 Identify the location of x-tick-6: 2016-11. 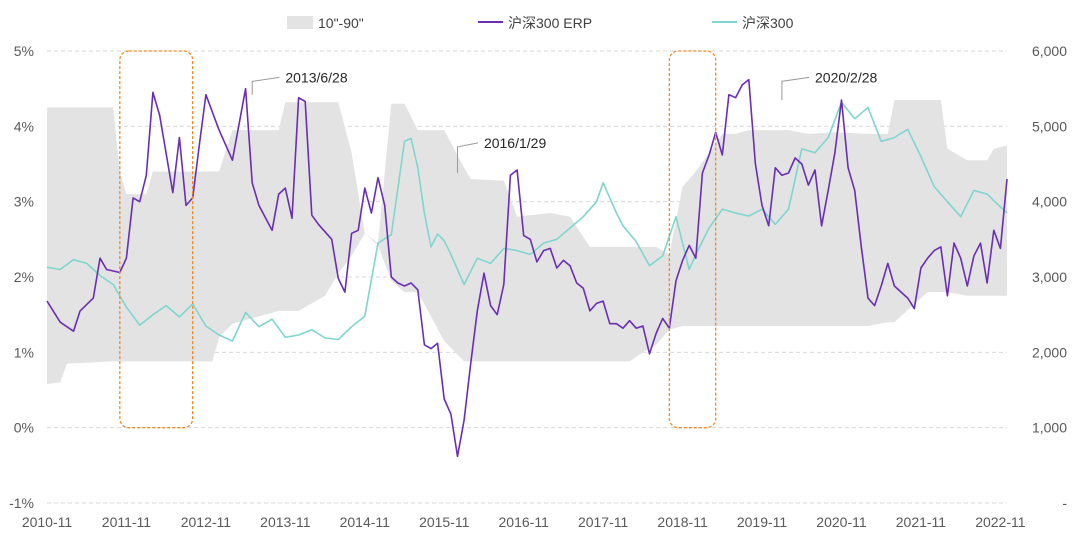
(524, 522).